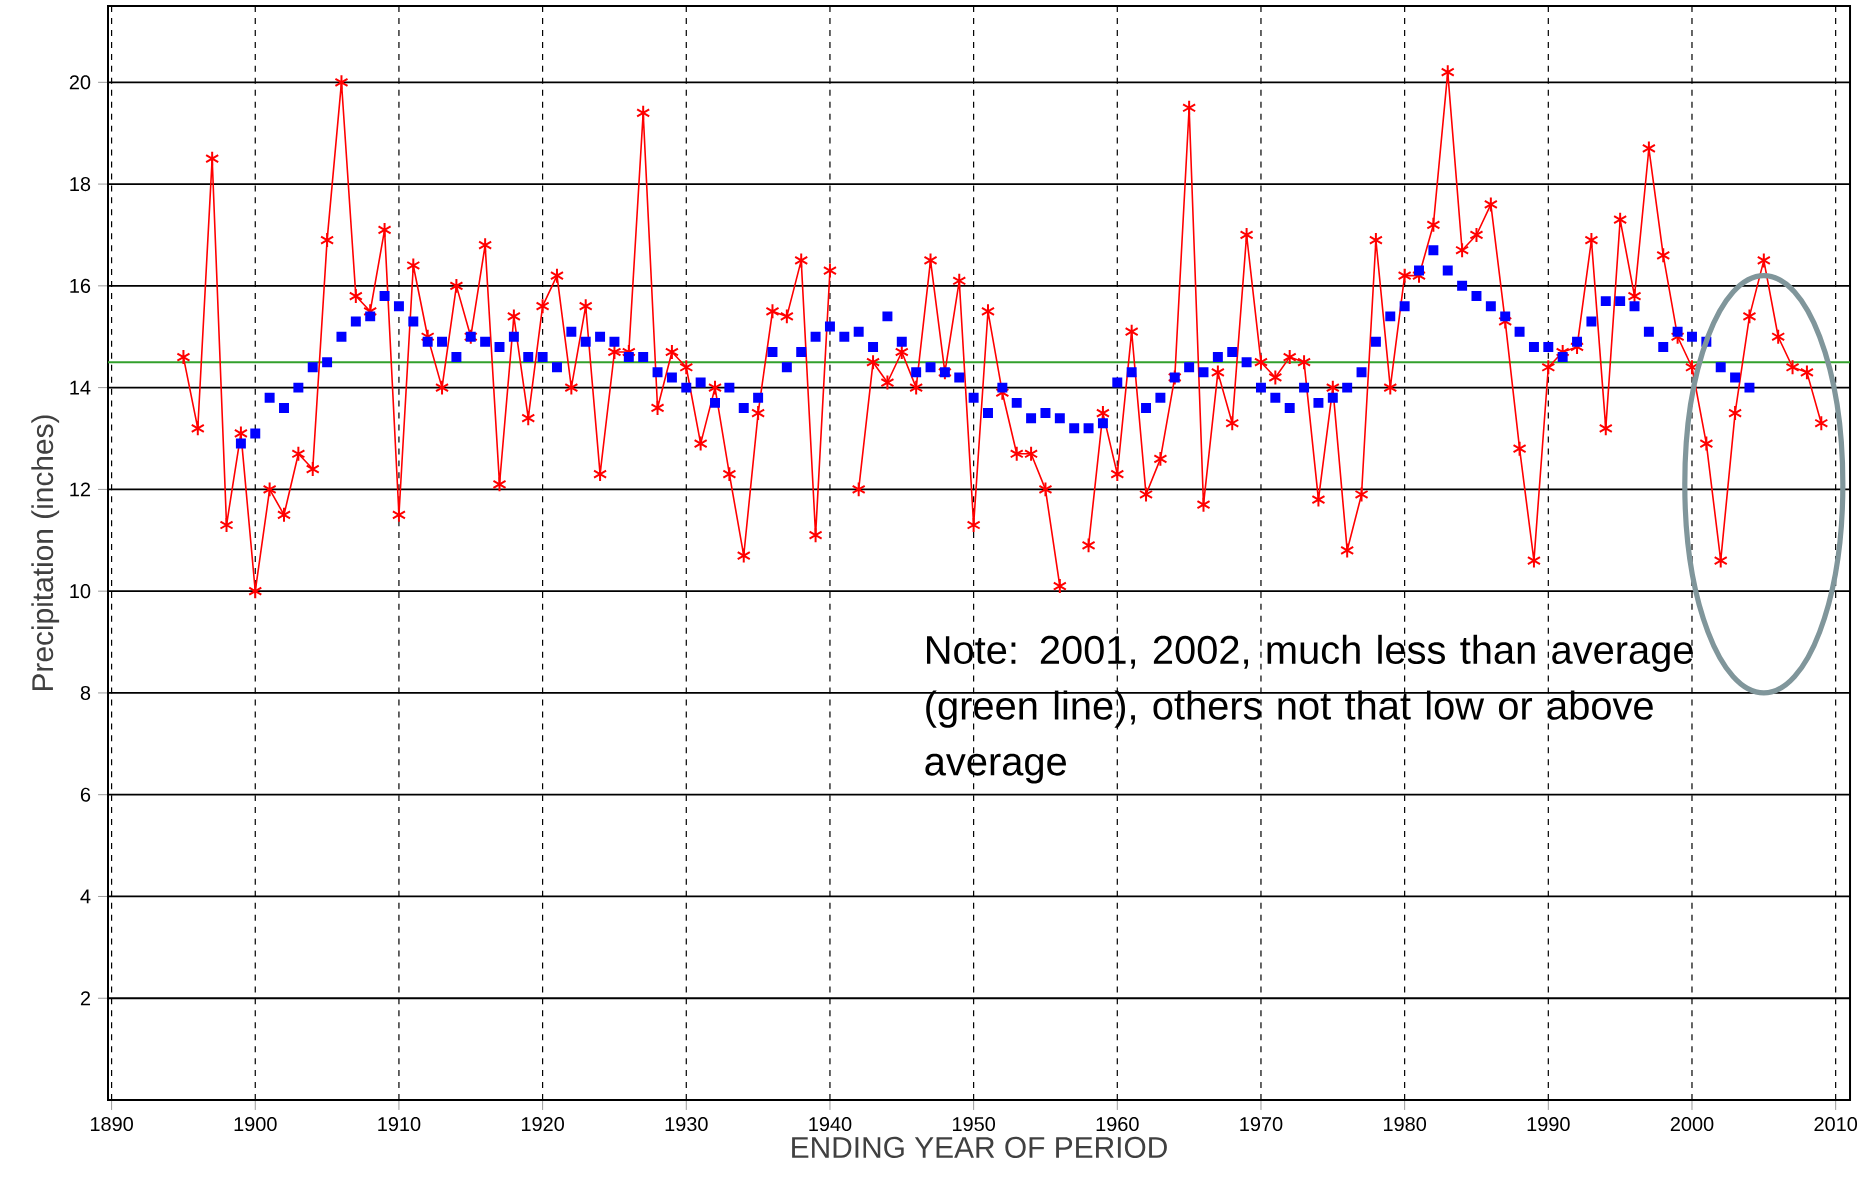 The width and height of the screenshot is (1875, 1203). What do you see at coordinates (979, 1147) in the screenshot?
I see `x-axis-title: ENDING YEAR OF PERIOD` at bounding box center [979, 1147].